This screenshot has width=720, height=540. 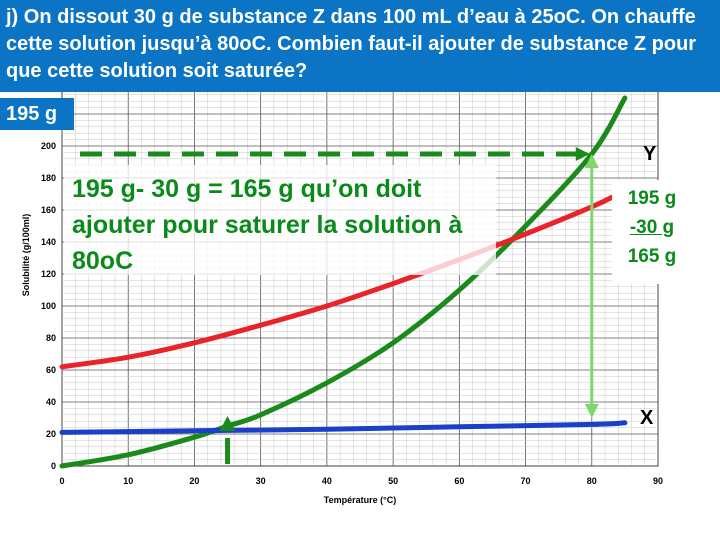 I want to click on difference-arrow-head-top, so click(x=591, y=161).